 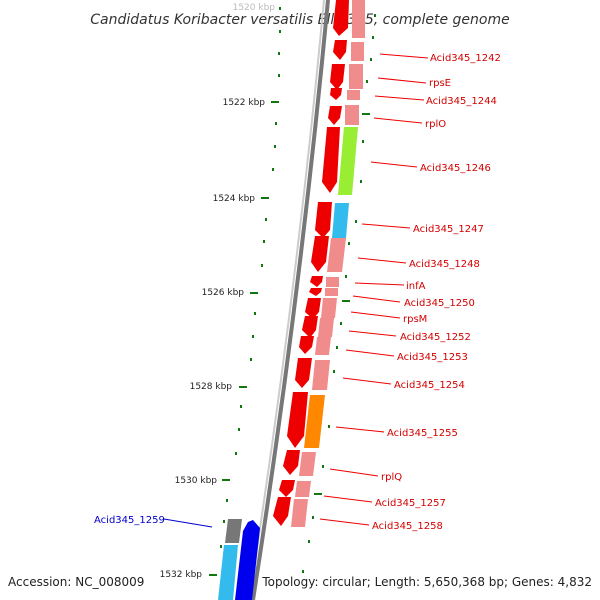 What do you see at coordinates (455, 168) in the screenshot?
I see `gene-label-acid345-1246: Acid345_1246` at bounding box center [455, 168].